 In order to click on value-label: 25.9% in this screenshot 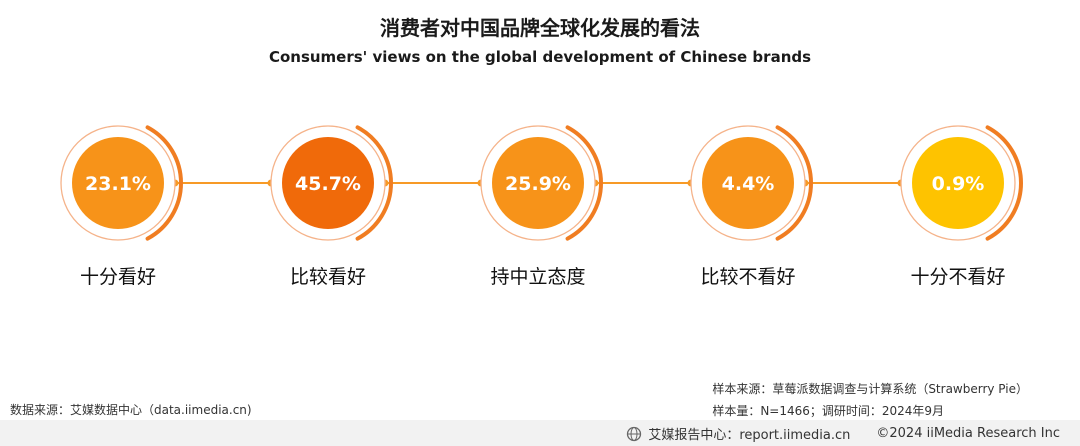, I will do `click(538, 184)`.